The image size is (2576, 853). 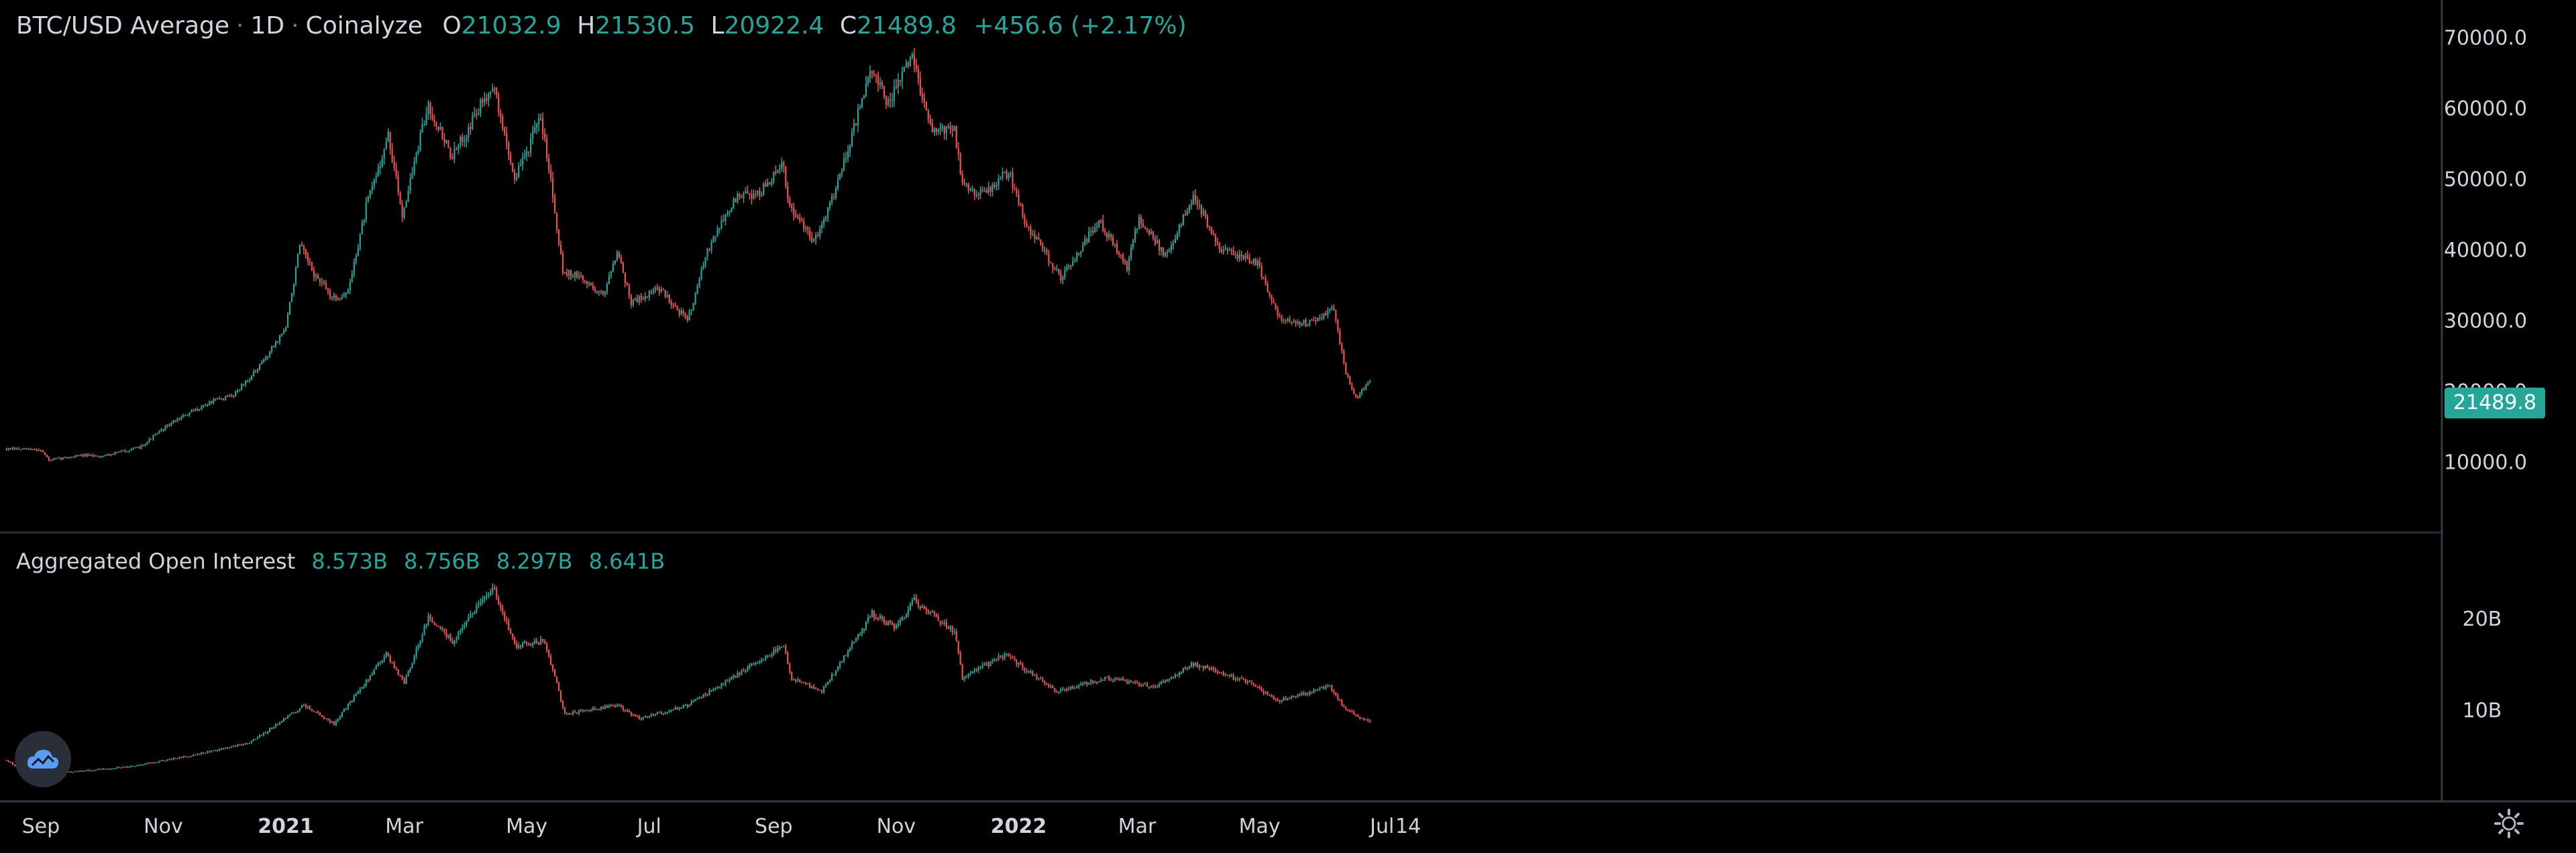 I want to click on symbol-name: BTC/USD Average, so click(x=123, y=26).